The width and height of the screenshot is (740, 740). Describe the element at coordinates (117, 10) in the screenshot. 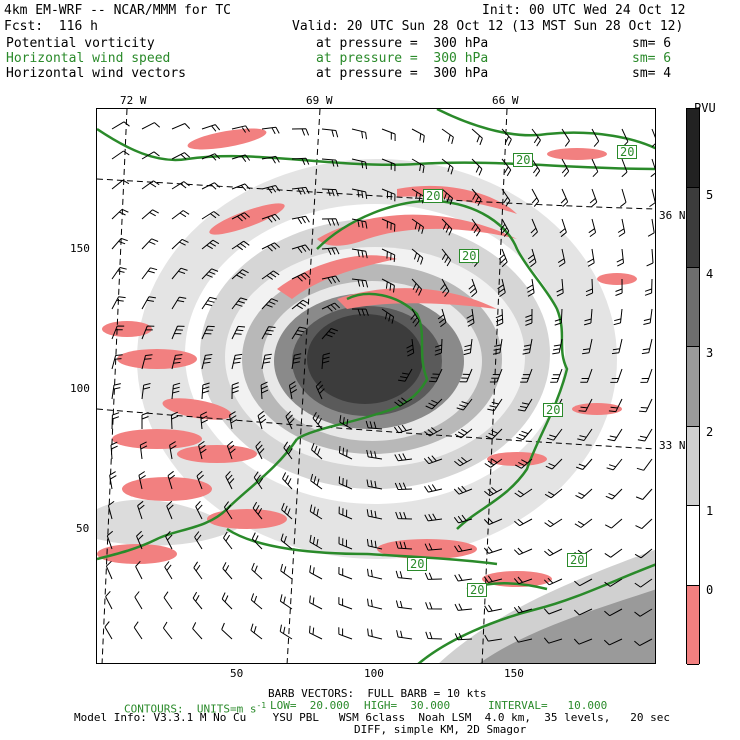

I see `model-title: 4km EM-WRF -- NCAR/MMM for TC` at that location.